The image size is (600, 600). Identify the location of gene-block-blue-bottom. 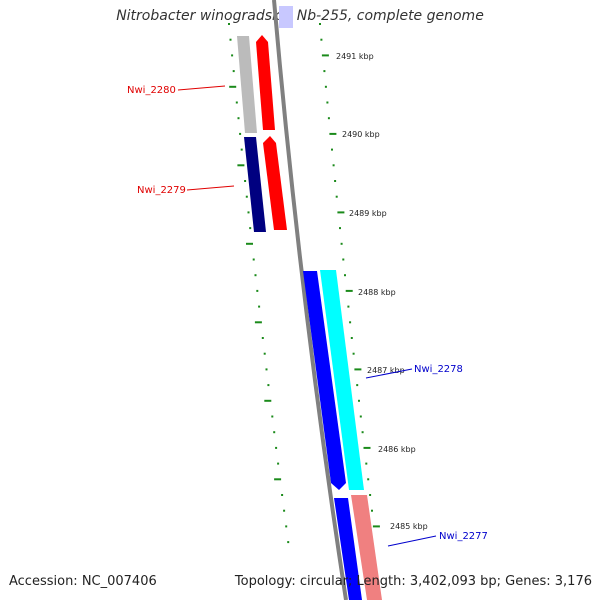
(348, 549).